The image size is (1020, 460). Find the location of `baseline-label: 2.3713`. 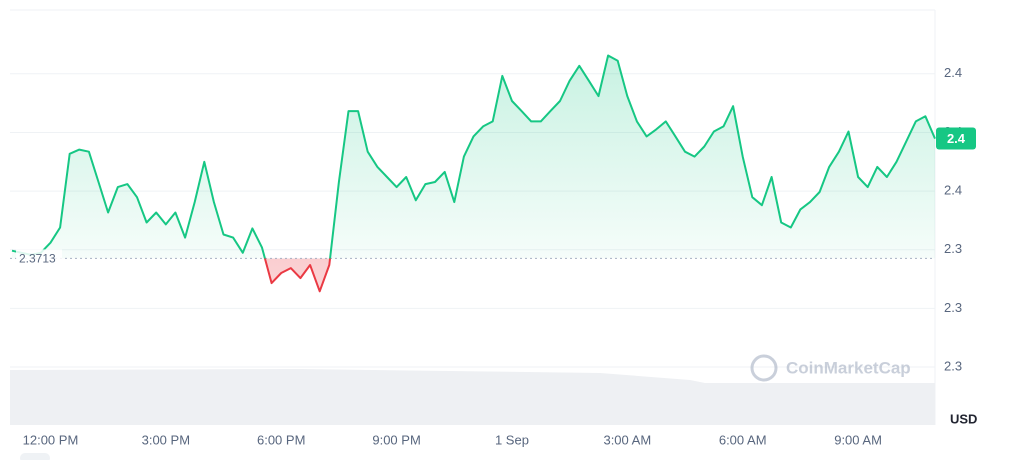

baseline-label: 2.3713 is located at coordinates (37, 259).